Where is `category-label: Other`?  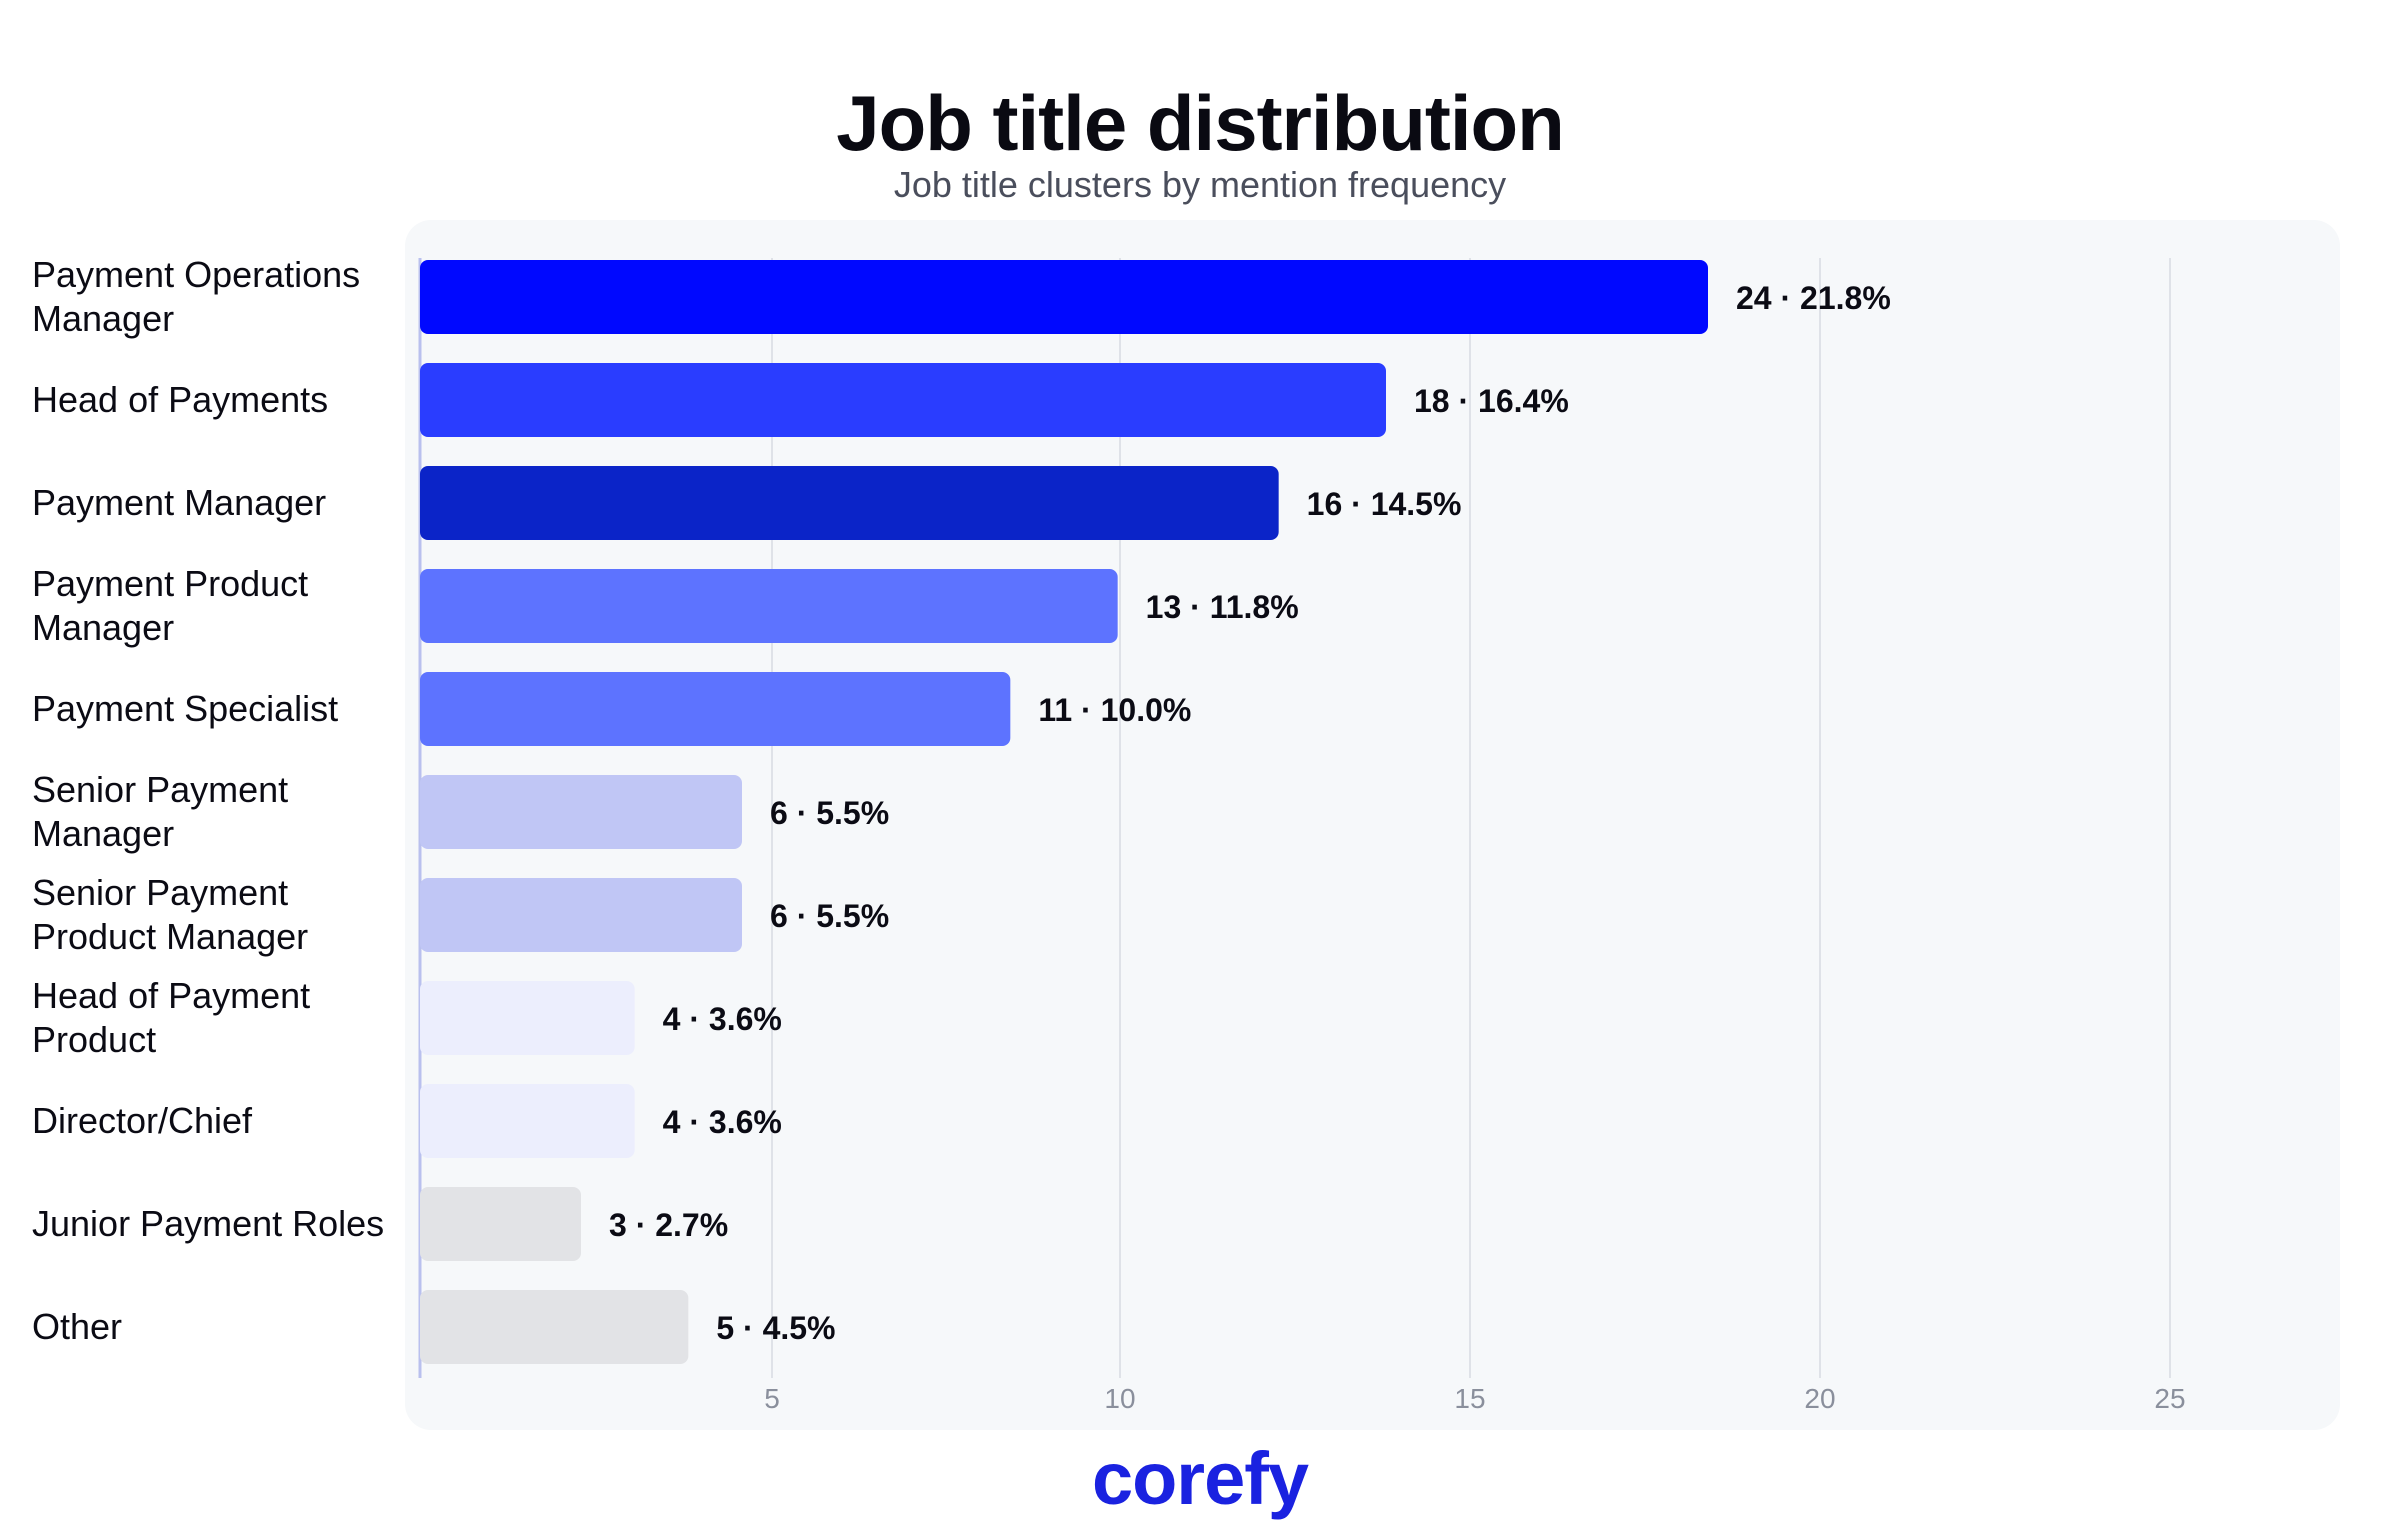
category-label: Other is located at coordinates (77, 1326).